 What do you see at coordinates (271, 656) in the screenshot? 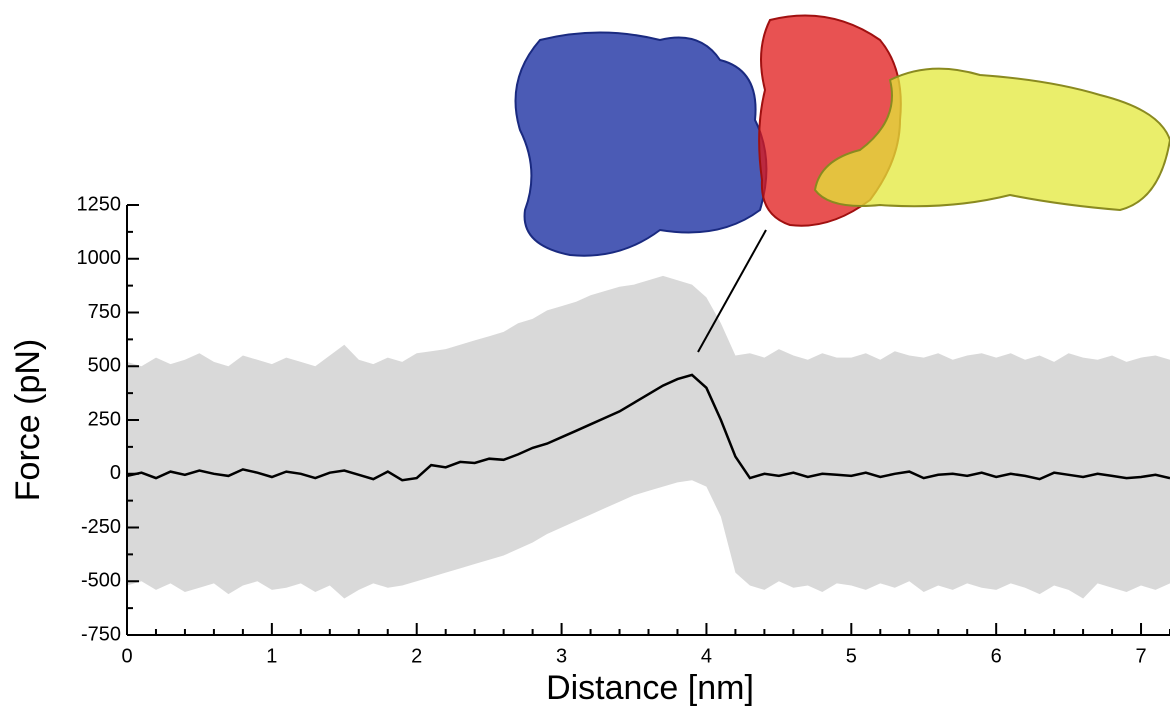
I see `x-tick-label: 1` at bounding box center [271, 656].